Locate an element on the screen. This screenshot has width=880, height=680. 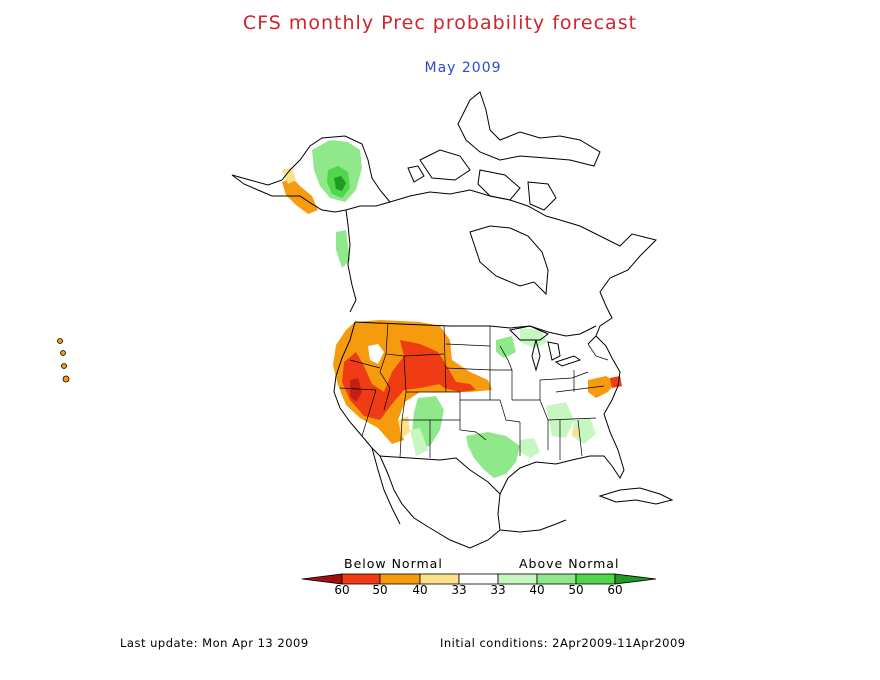
texas-above-40-area is located at coordinates (493, 455).